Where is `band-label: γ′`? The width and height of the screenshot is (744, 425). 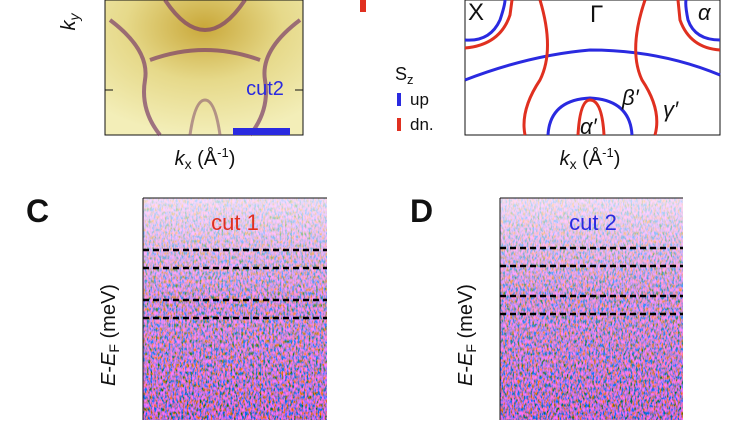 band-label: γ′ is located at coordinates (671, 109).